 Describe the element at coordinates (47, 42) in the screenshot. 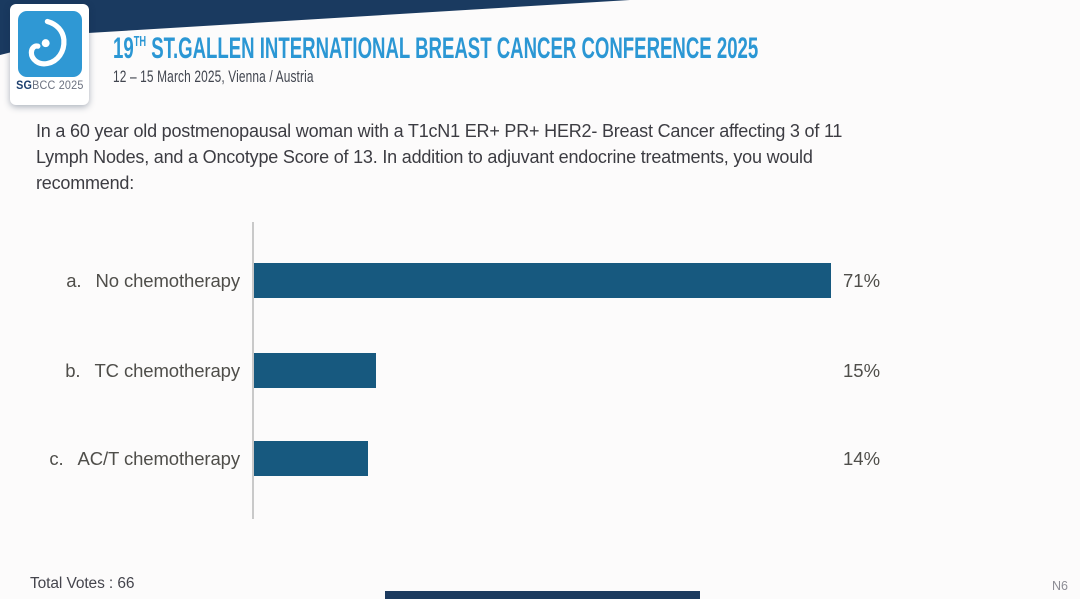

I see `breast-glyph-icon` at that location.